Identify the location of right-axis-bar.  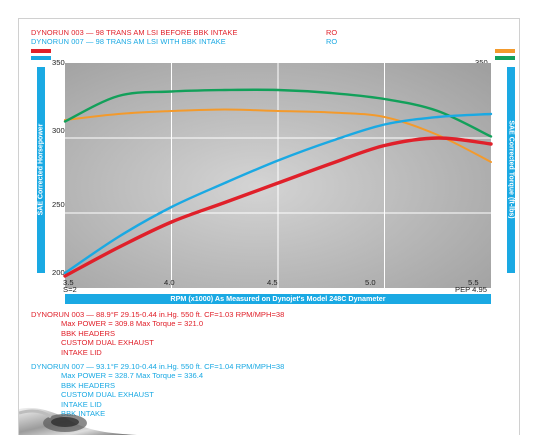
(511, 170).